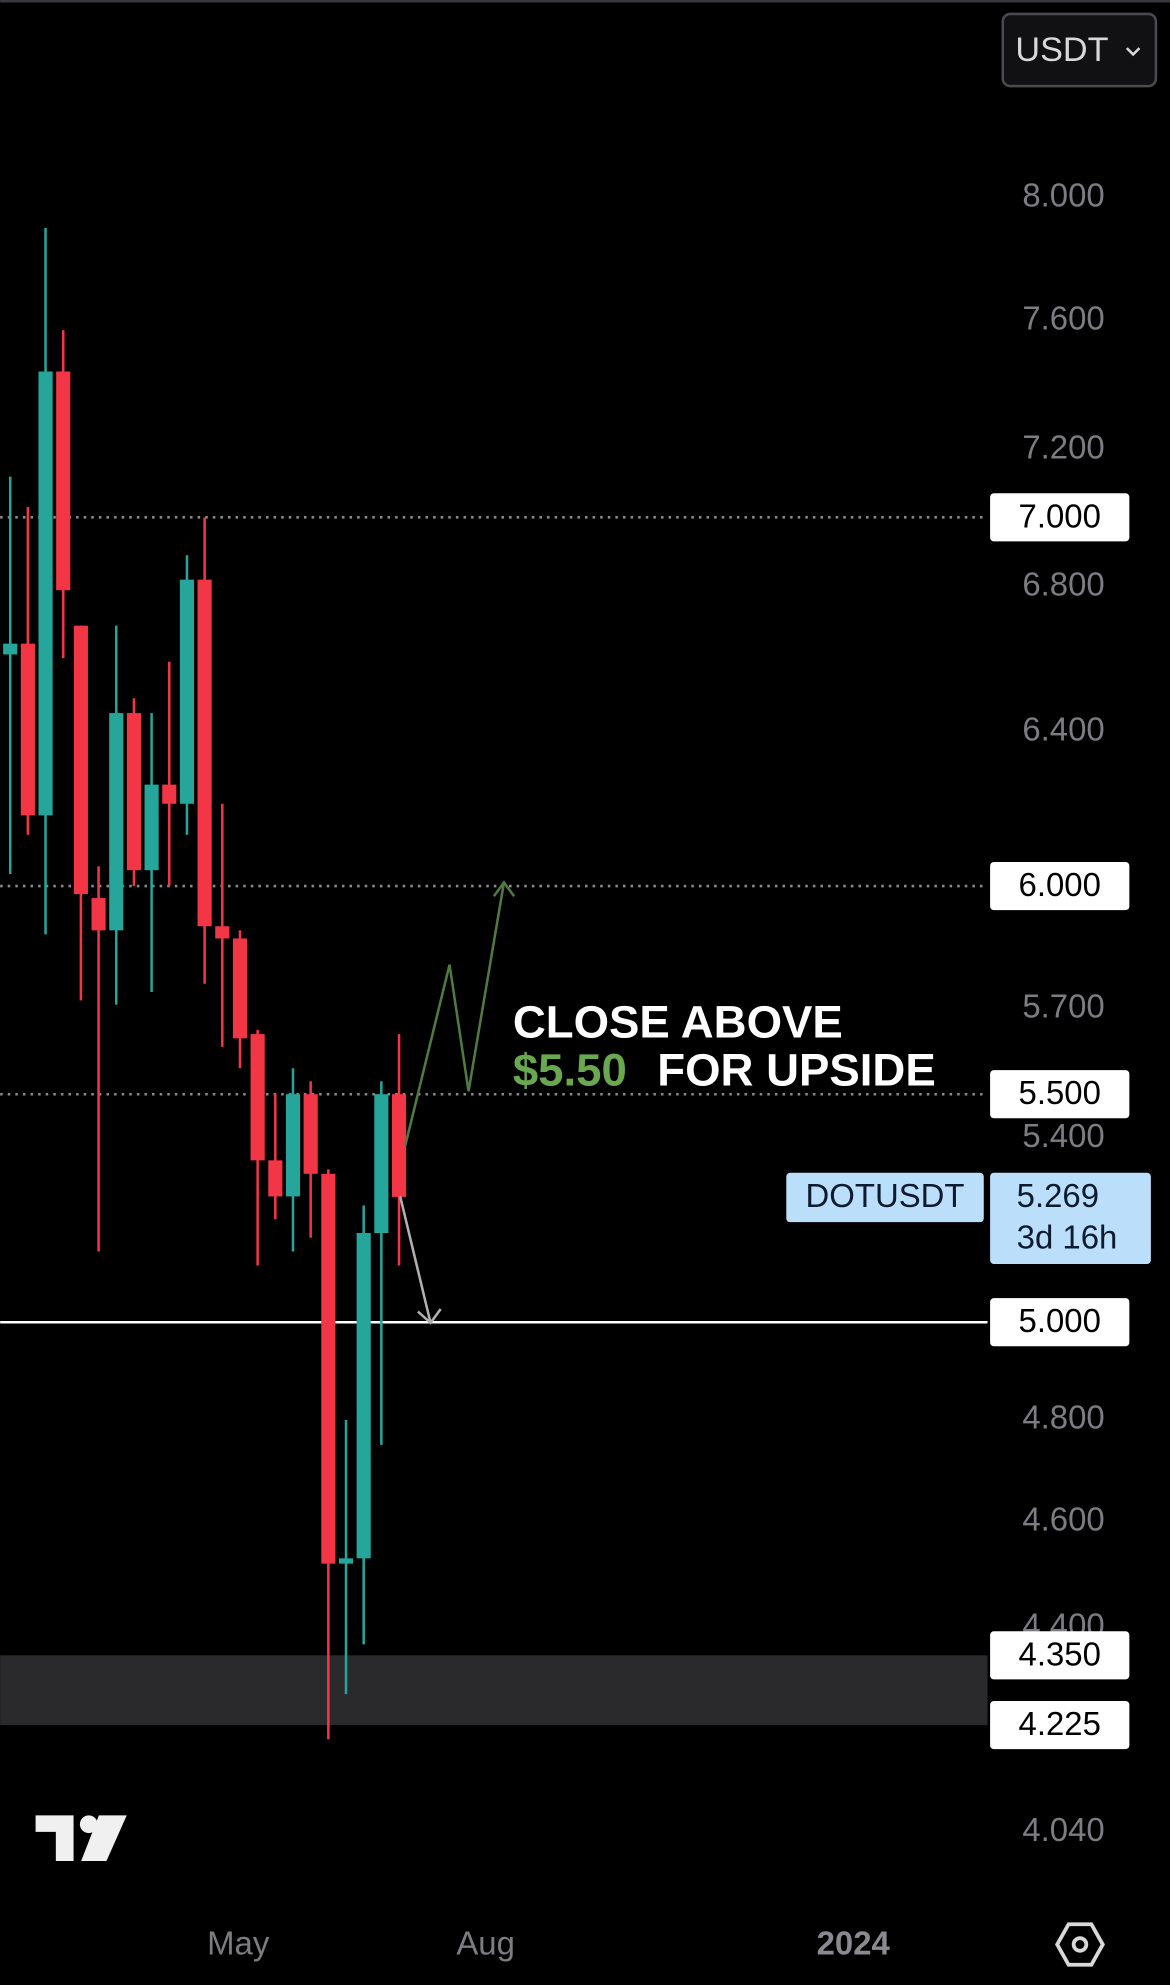 This screenshot has width=1170, height=1985. I want to click on symbol-box, so click(885, 1197).